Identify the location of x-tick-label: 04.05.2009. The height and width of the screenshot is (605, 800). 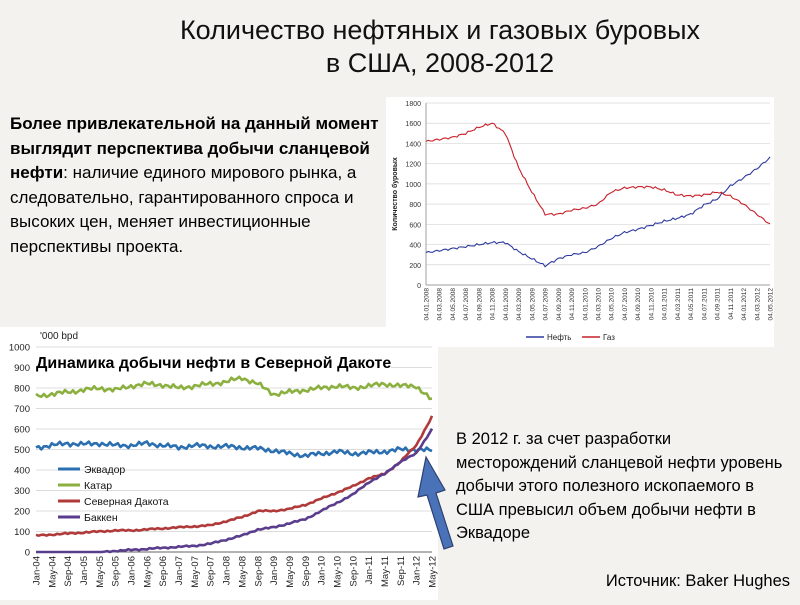
(532, 304).